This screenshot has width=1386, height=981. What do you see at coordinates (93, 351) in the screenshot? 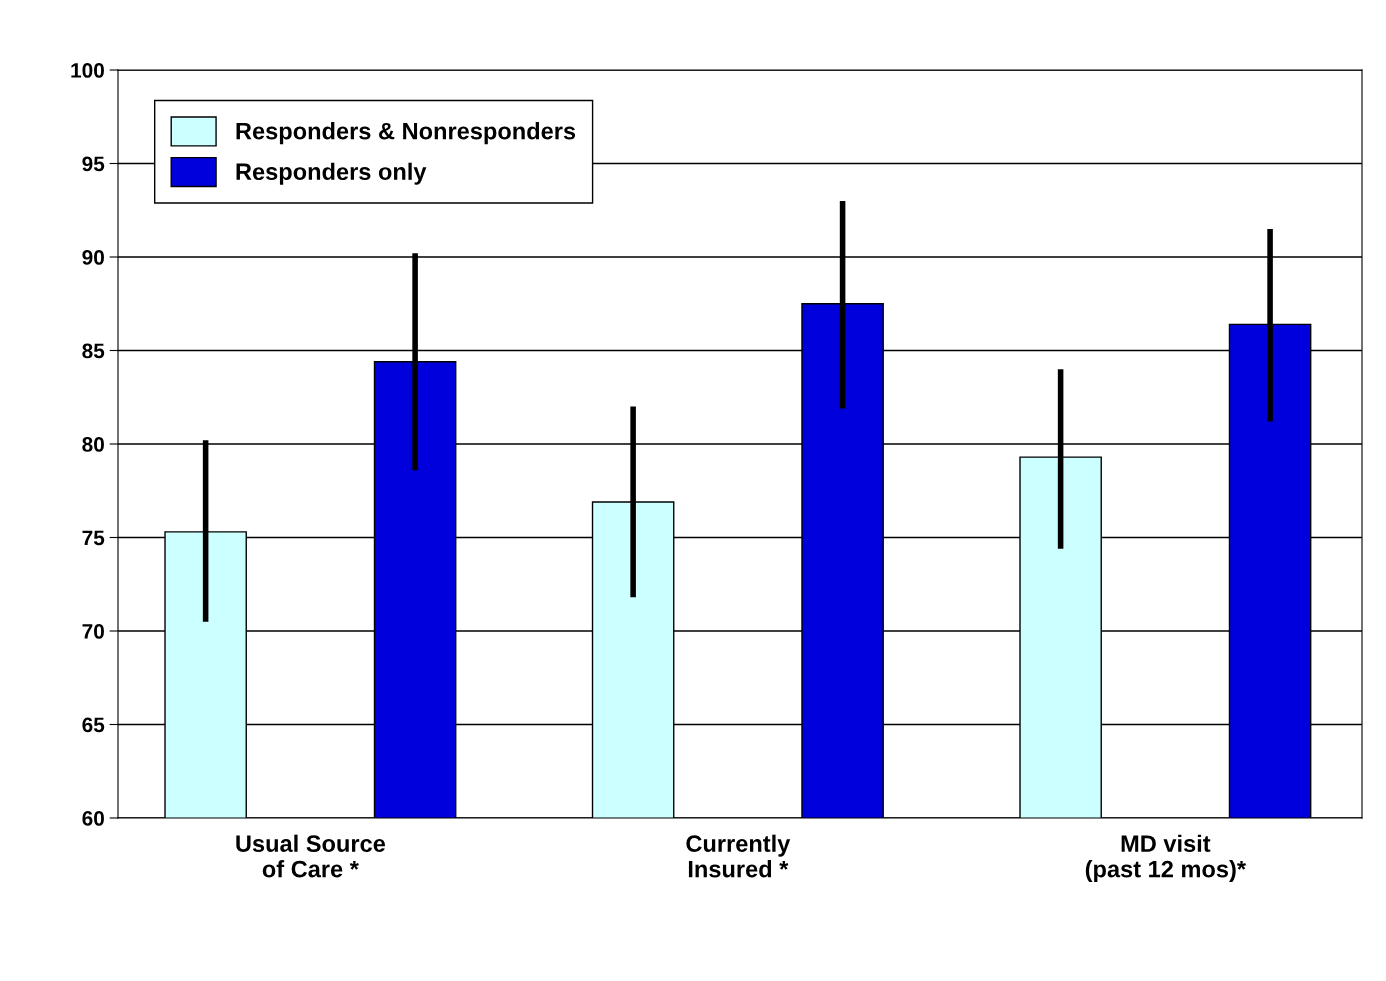
I see `y-tick-label: 85` at bounding box center [93, 351].